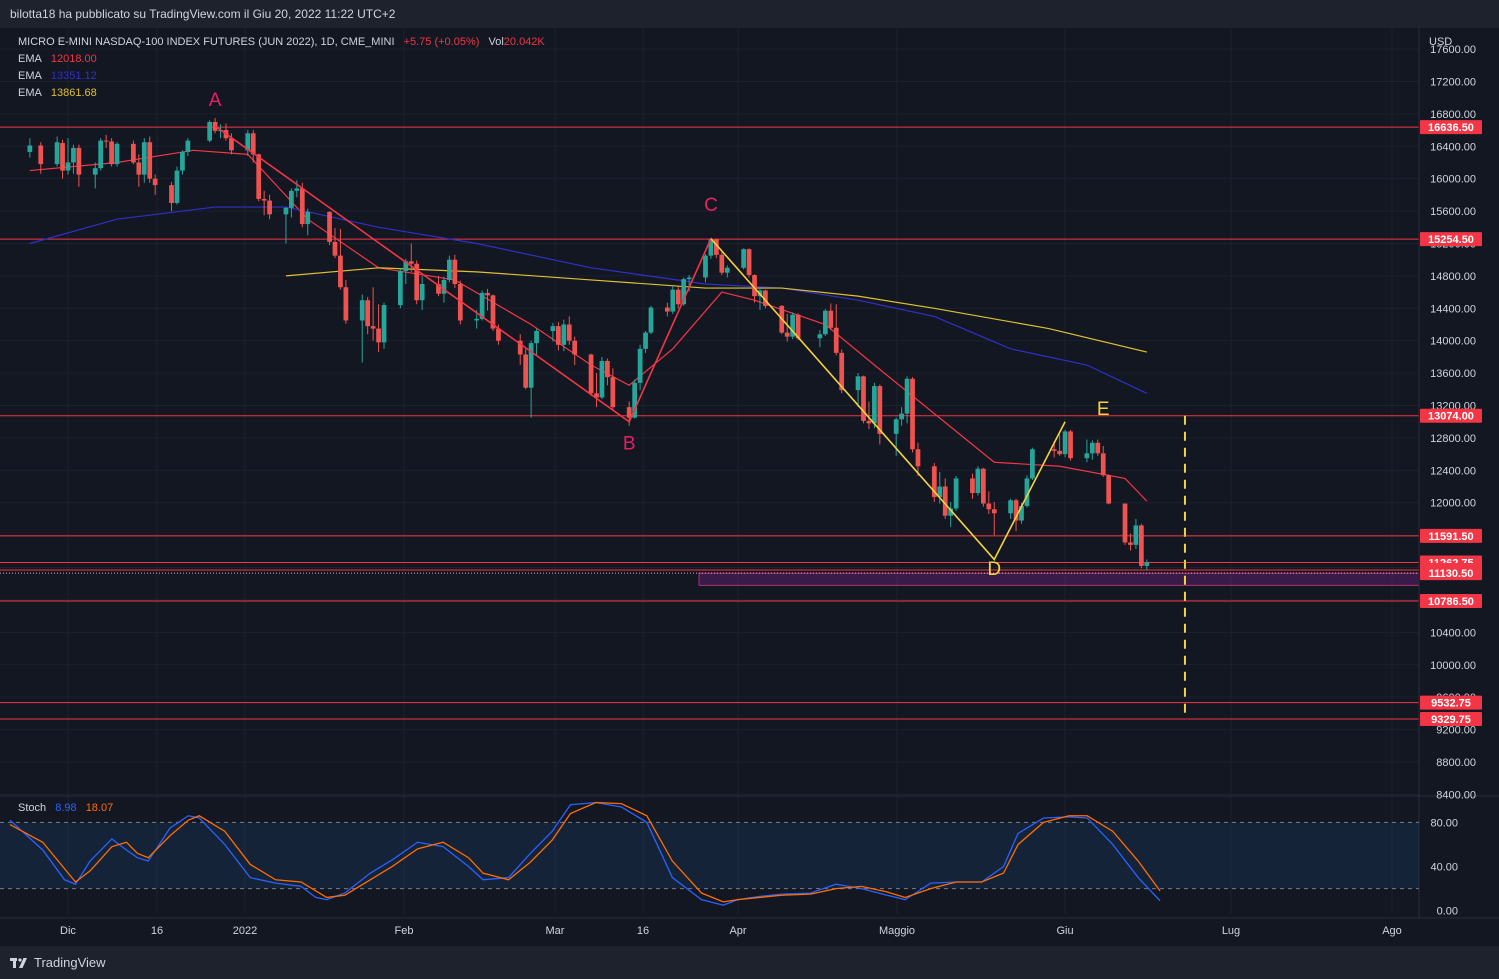  I want to click on wave-abc-line, so click(463, 274).